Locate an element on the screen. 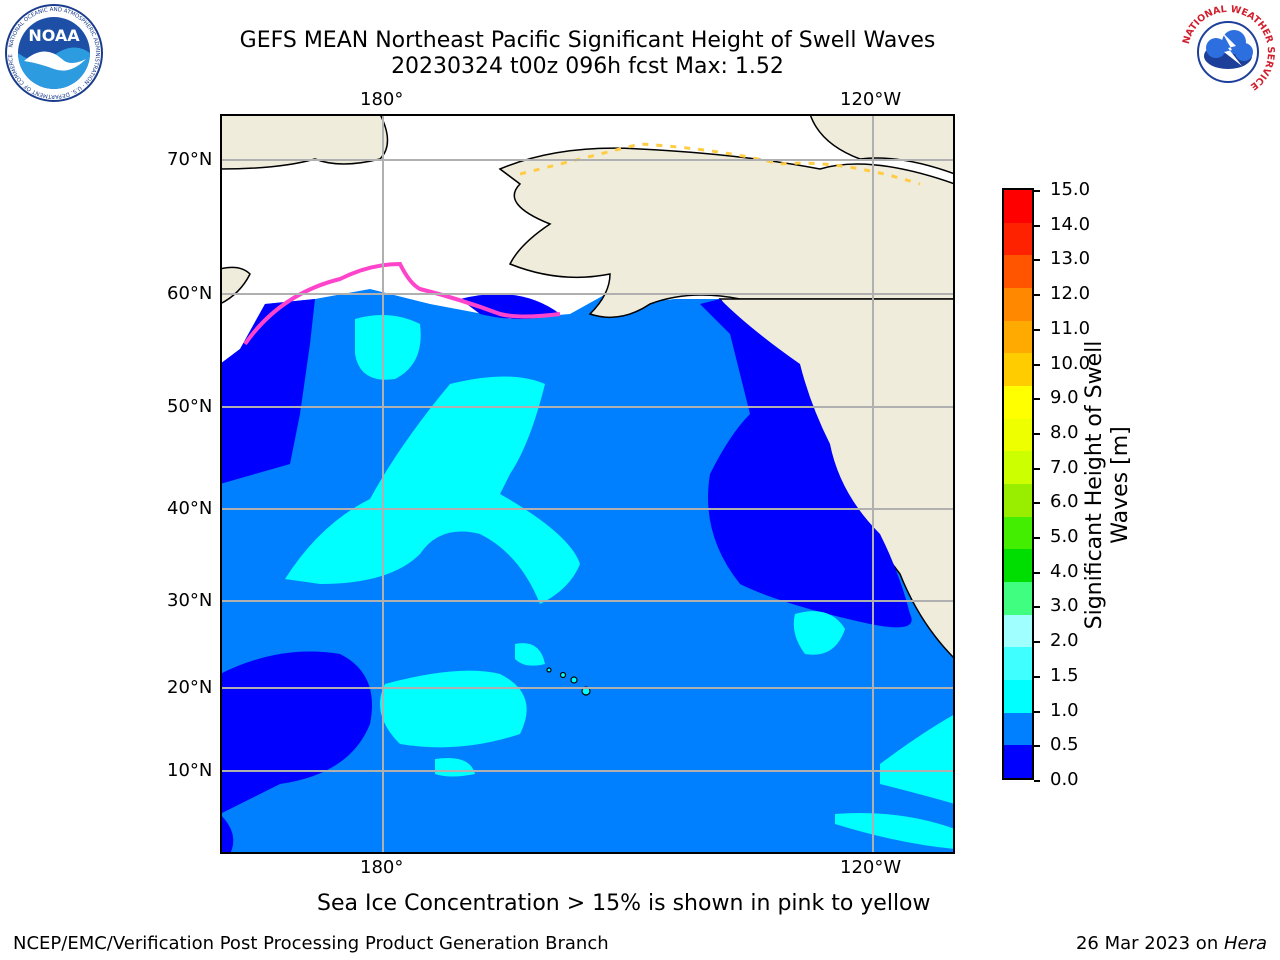  colorbar-tick-label: 2.0 is located at coordinates (1064, 641).